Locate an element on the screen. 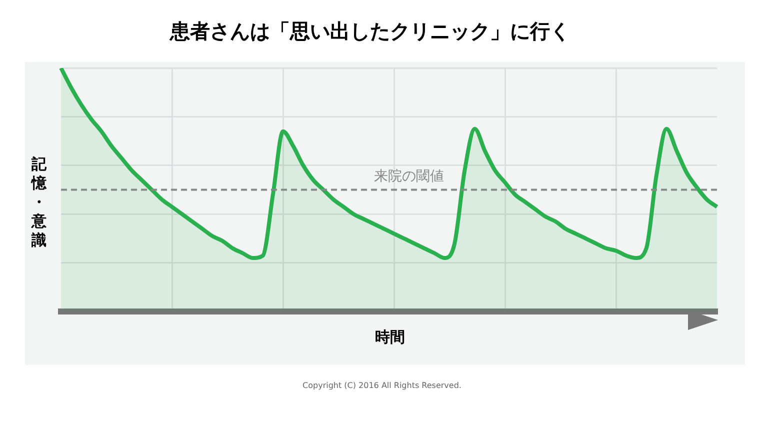 The height and width of the screenshot is (422, 764). ref-line-label: 来院の閾値 is located at coordinates (409, 176).